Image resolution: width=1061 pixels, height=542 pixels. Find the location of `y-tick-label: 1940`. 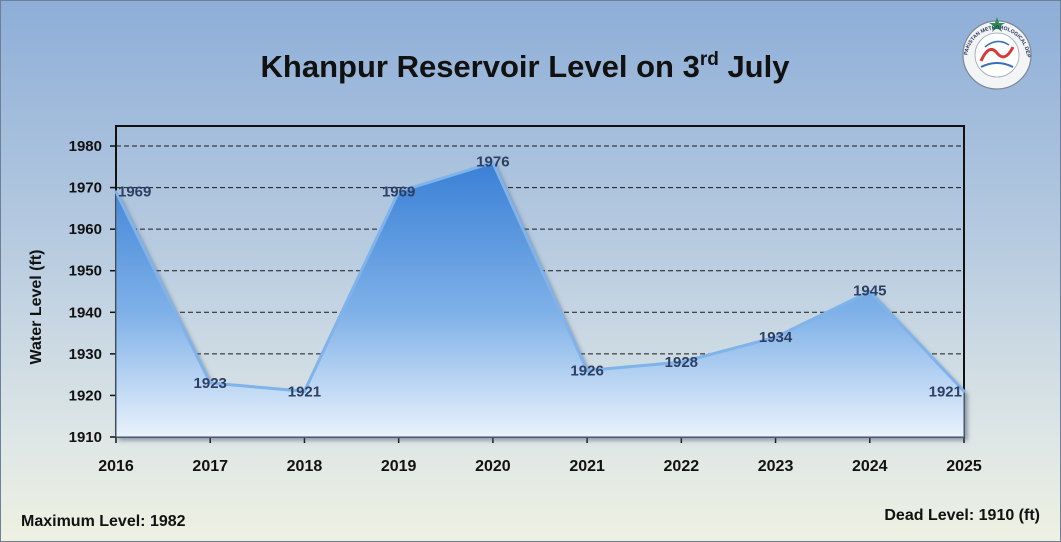

y-tick-label: 1940 is located at coordinates (85, 312).